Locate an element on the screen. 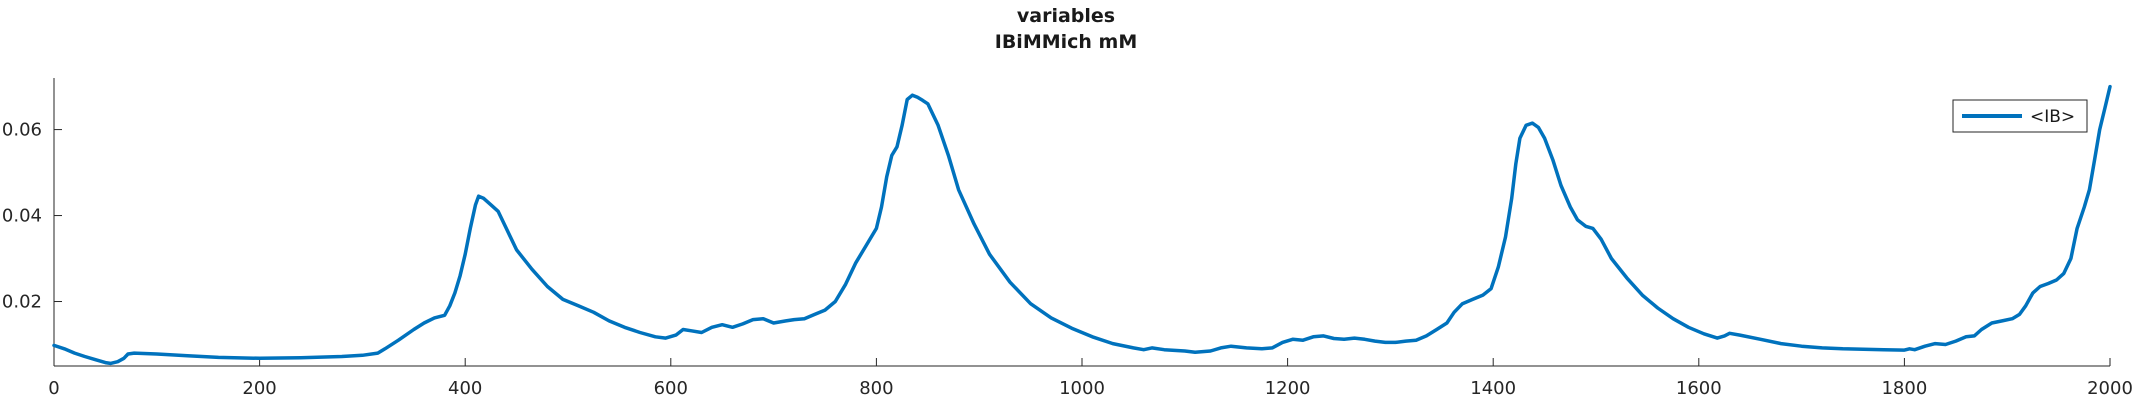 The height and width of the screenshot is (400, 2133). y-tick-label: 0.02 is located at coordinates (22, 302).